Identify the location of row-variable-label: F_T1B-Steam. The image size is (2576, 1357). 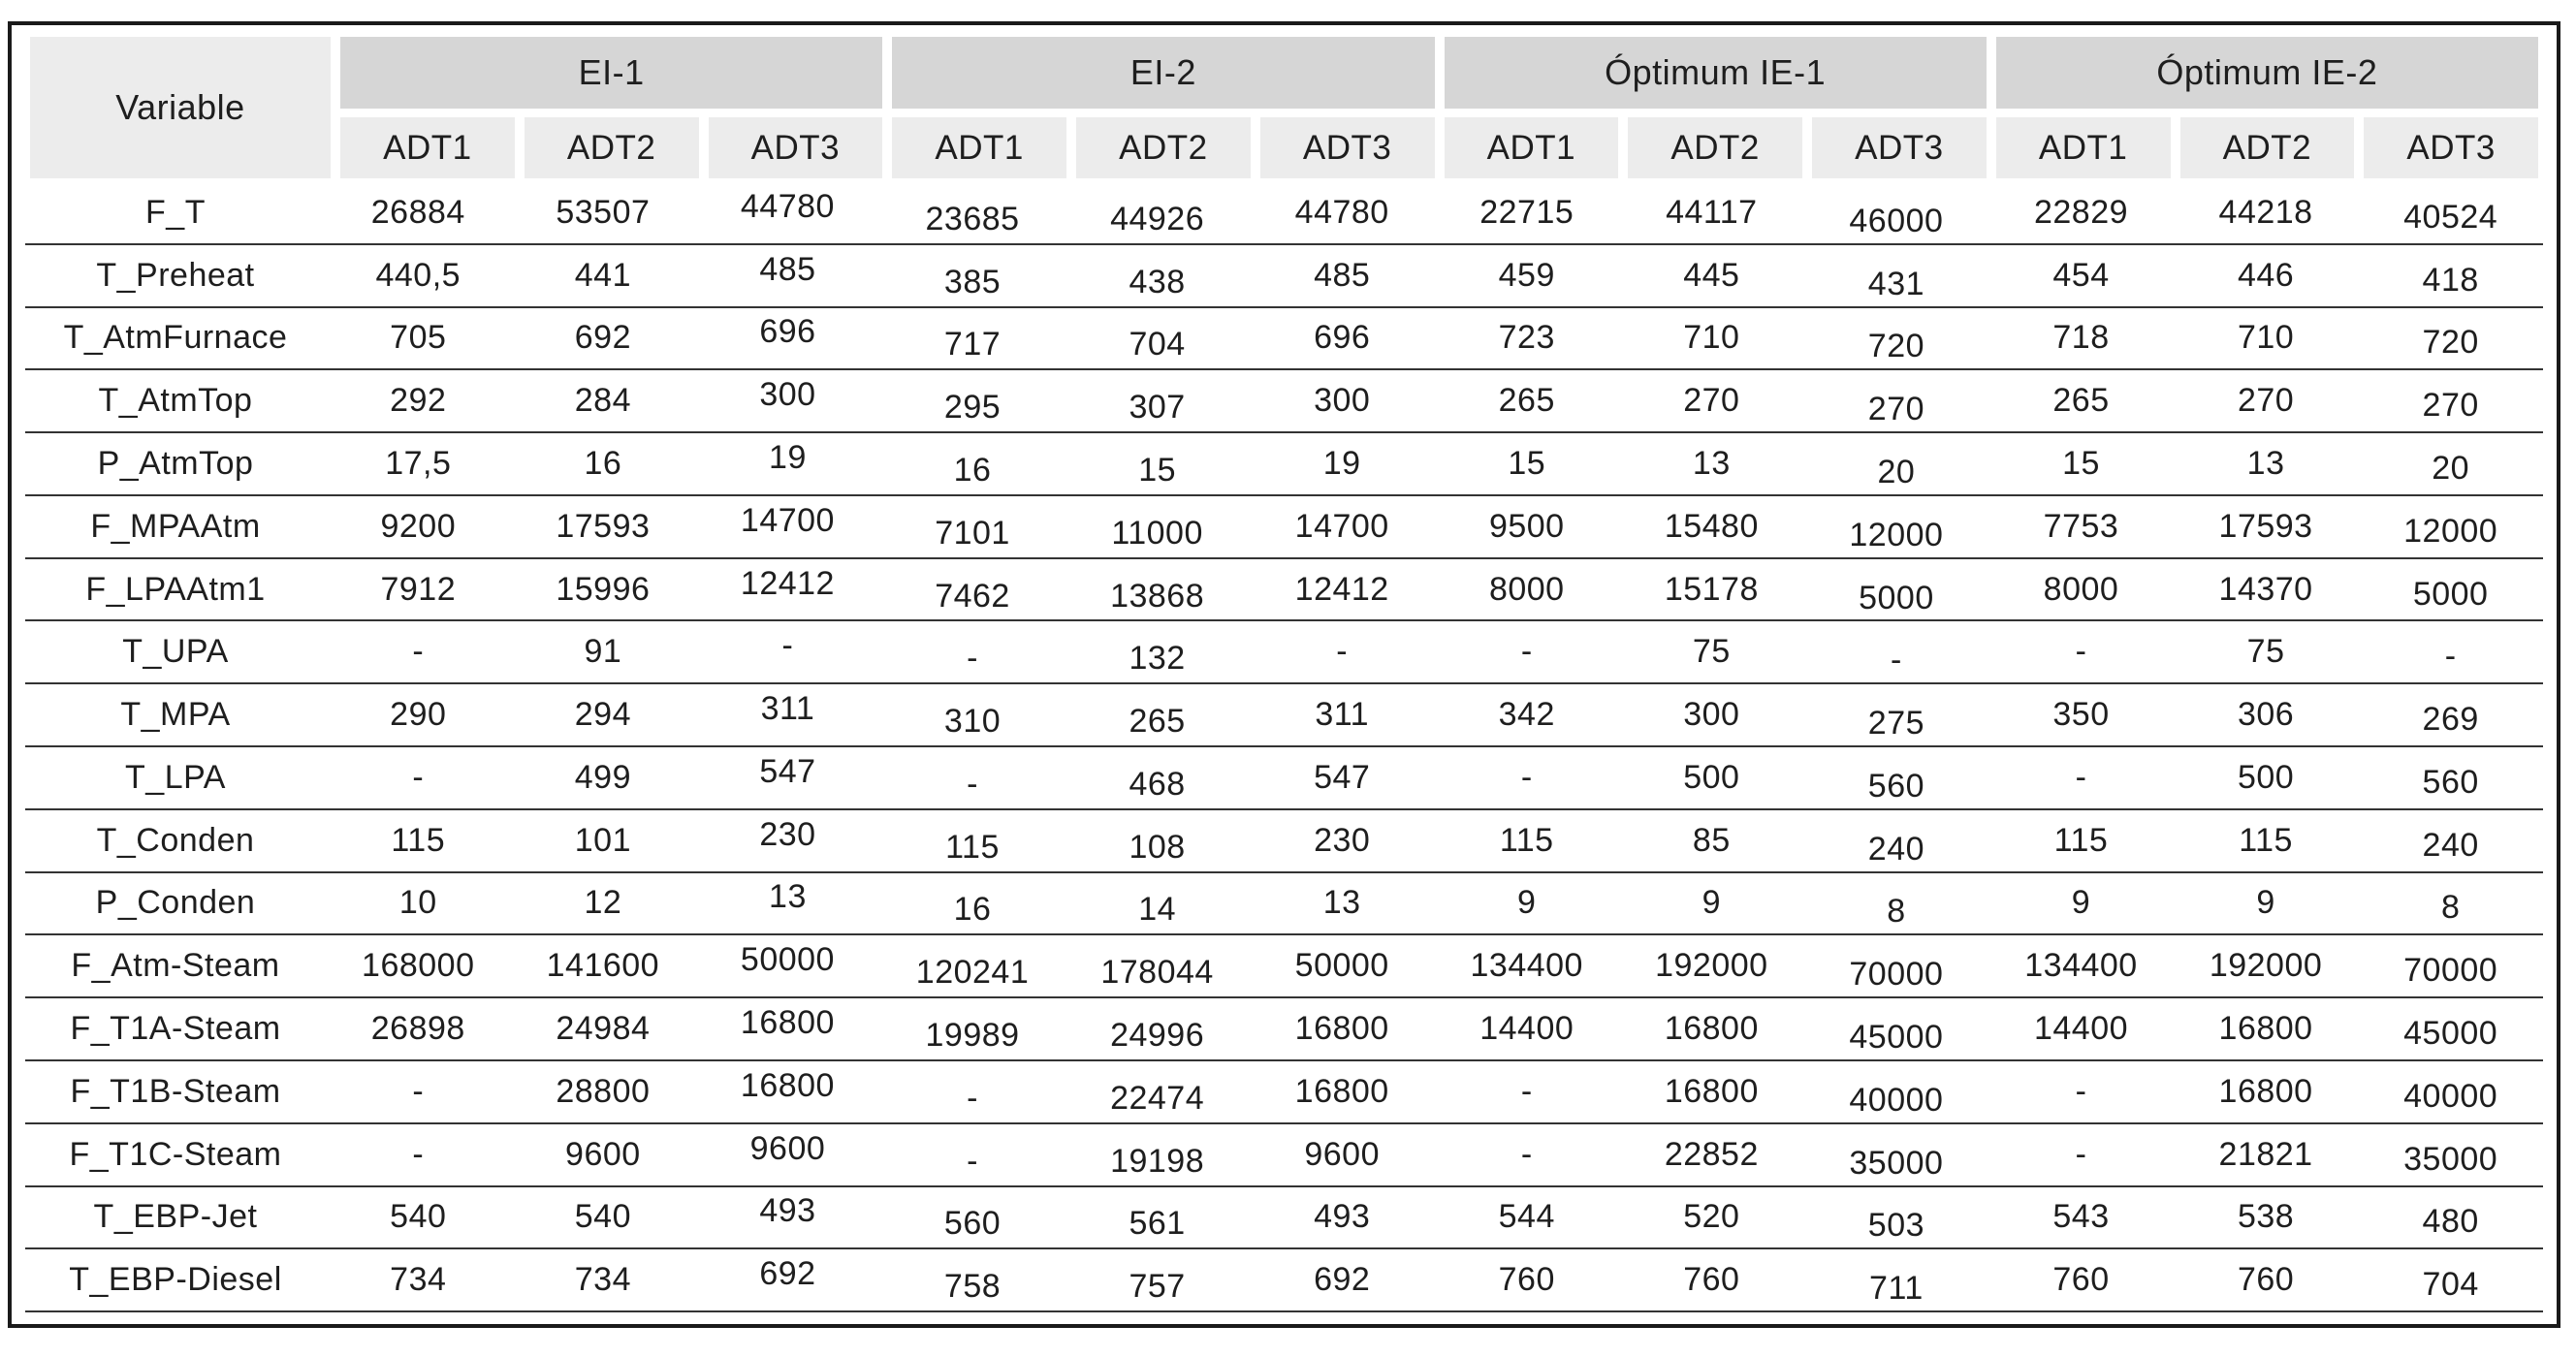
(175, 1091).